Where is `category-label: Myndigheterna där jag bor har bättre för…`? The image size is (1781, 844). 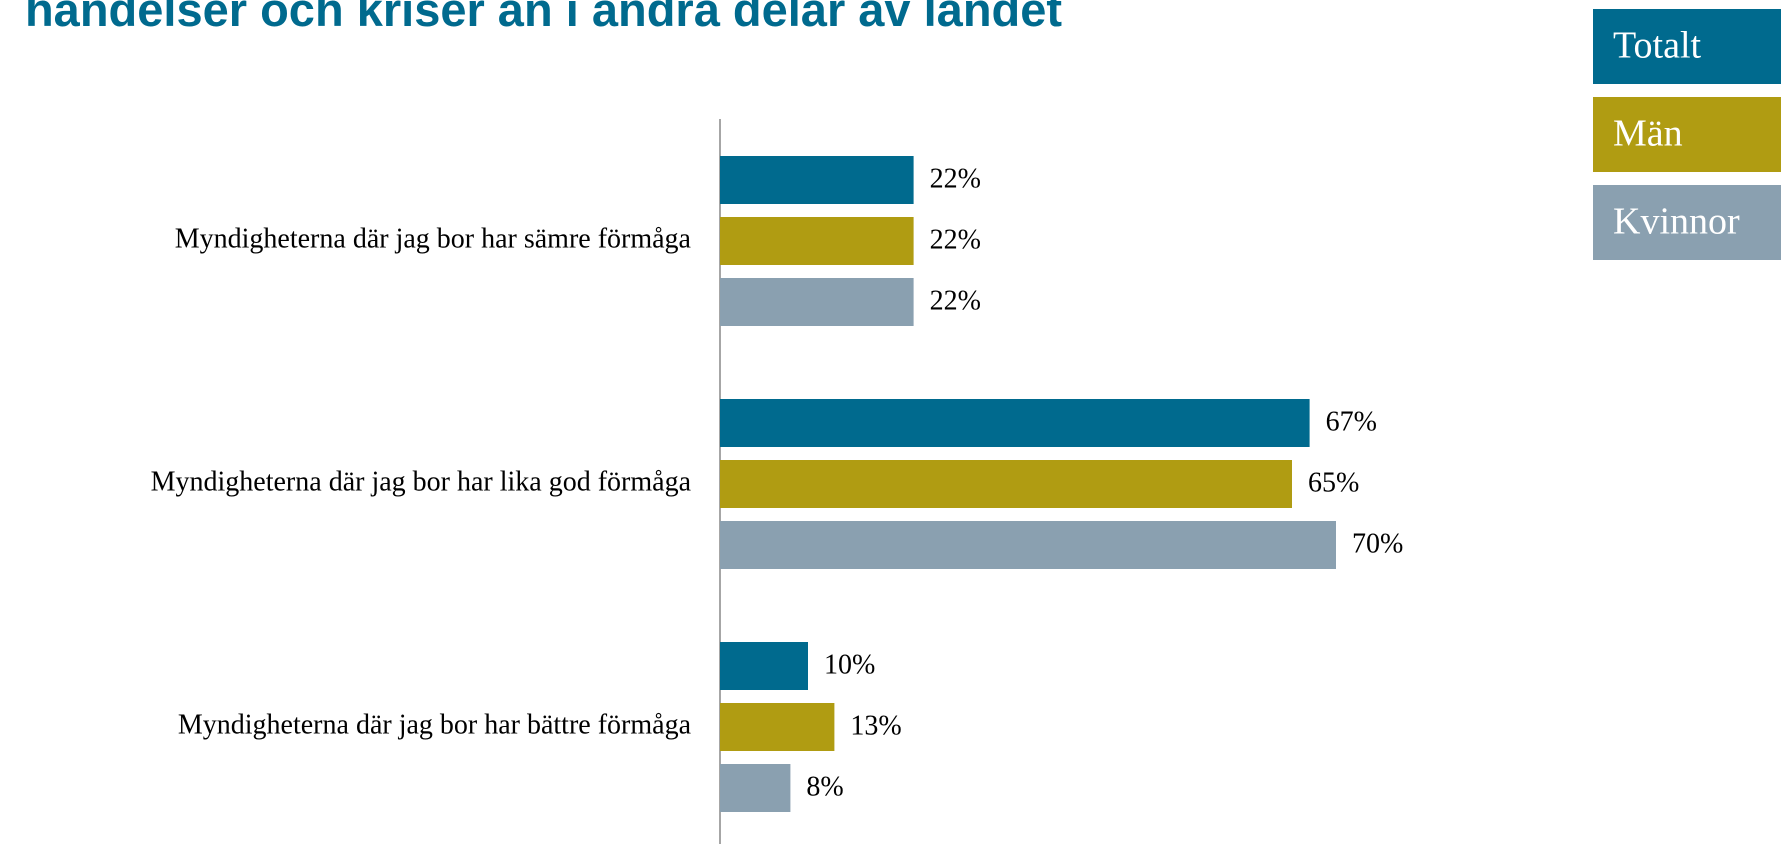
category-label: Myndigheterna där jag bor har bättre för… is located at coordinates (435, 724).